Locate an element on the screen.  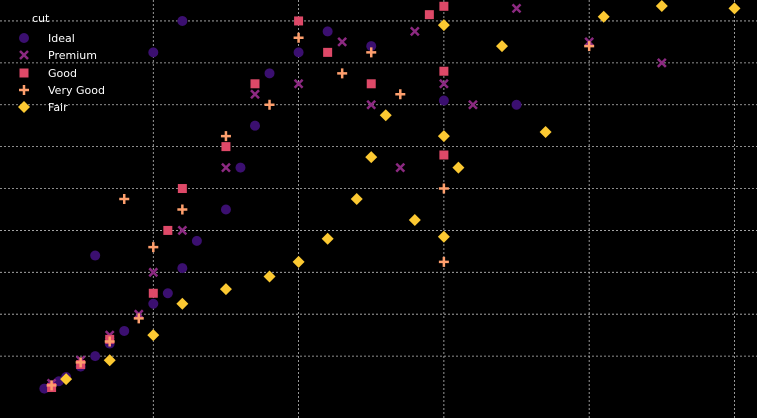
legend-marker-fair is located at coordinates (24, 107).